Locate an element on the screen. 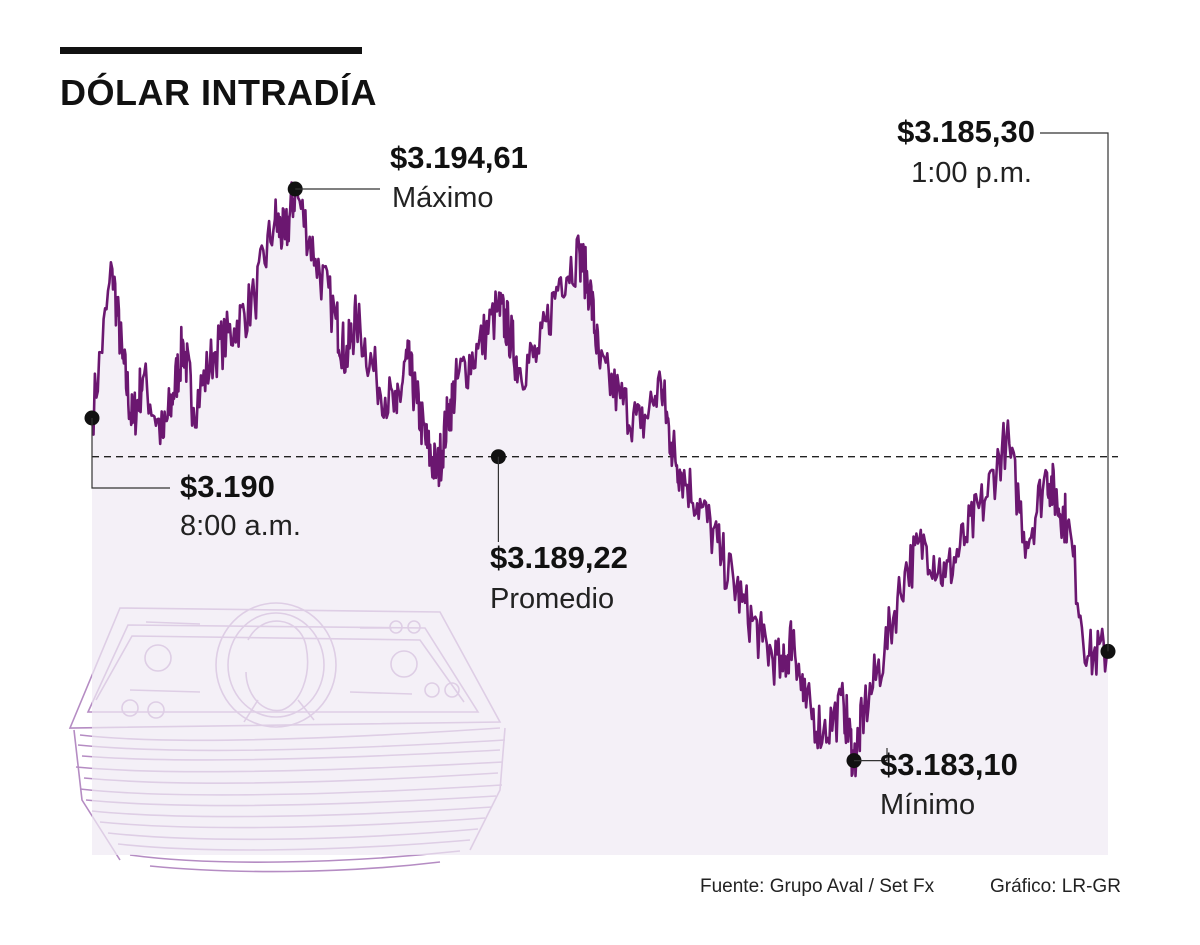 This screenshot has width=1200, height=945. max-value: $3.194,61 is located at coordinates (459, 157).